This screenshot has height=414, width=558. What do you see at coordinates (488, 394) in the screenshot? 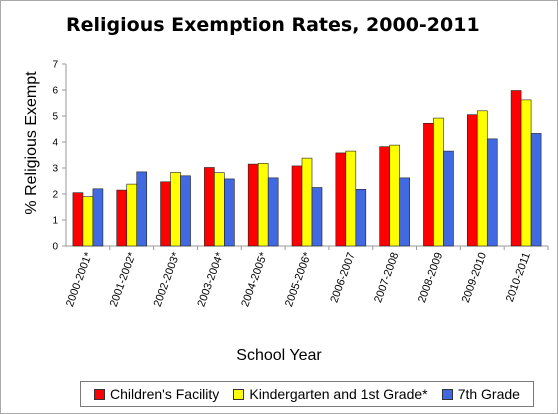
I see `legend-label: 7th Grade` at bounding box center [488, 394].